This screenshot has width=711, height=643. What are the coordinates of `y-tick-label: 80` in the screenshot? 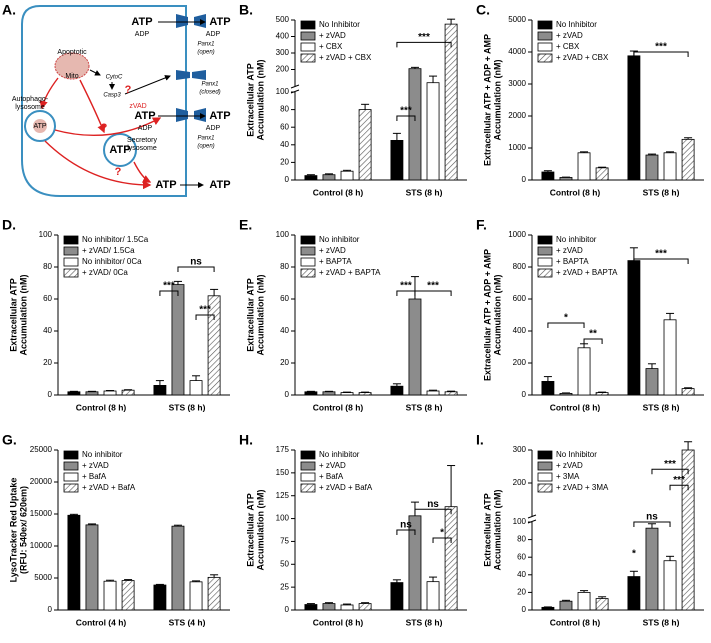 It's located at (521, 539).